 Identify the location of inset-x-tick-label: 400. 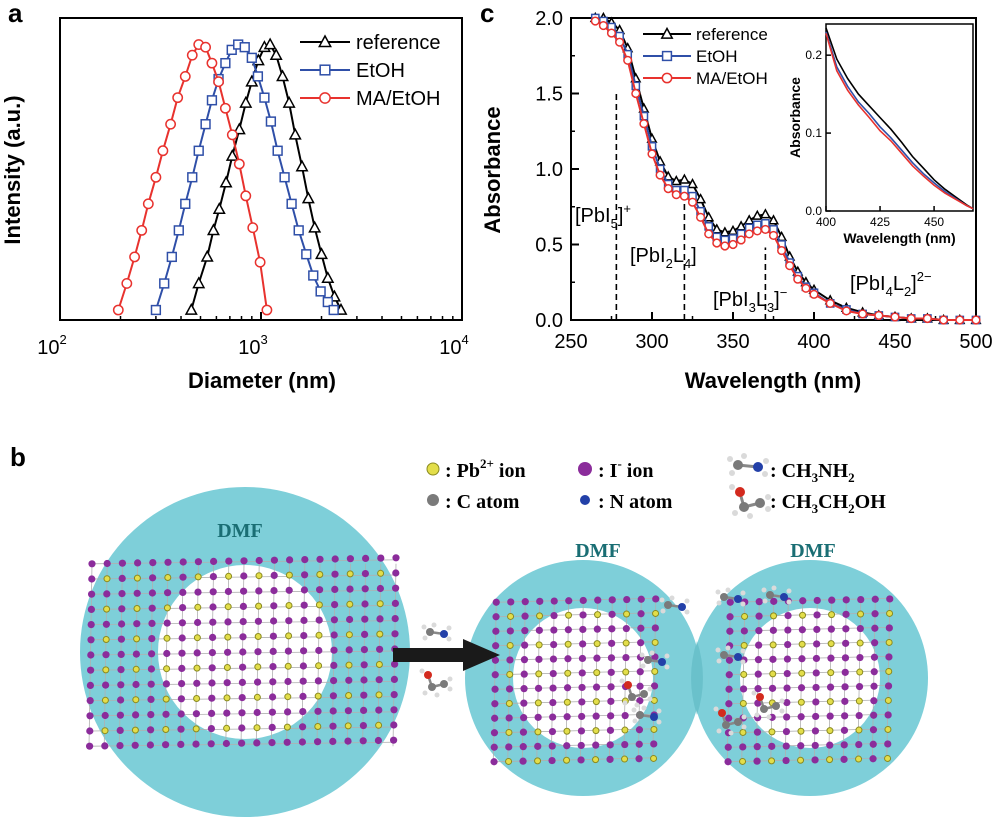
(826, 222).